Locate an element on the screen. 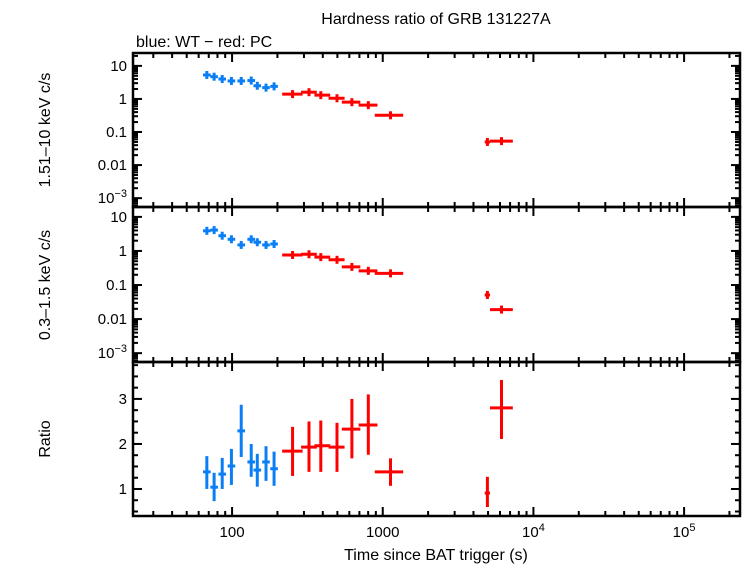  x-axis-label: Time since BAT trigger (s) is located at coordinates (436, 555).